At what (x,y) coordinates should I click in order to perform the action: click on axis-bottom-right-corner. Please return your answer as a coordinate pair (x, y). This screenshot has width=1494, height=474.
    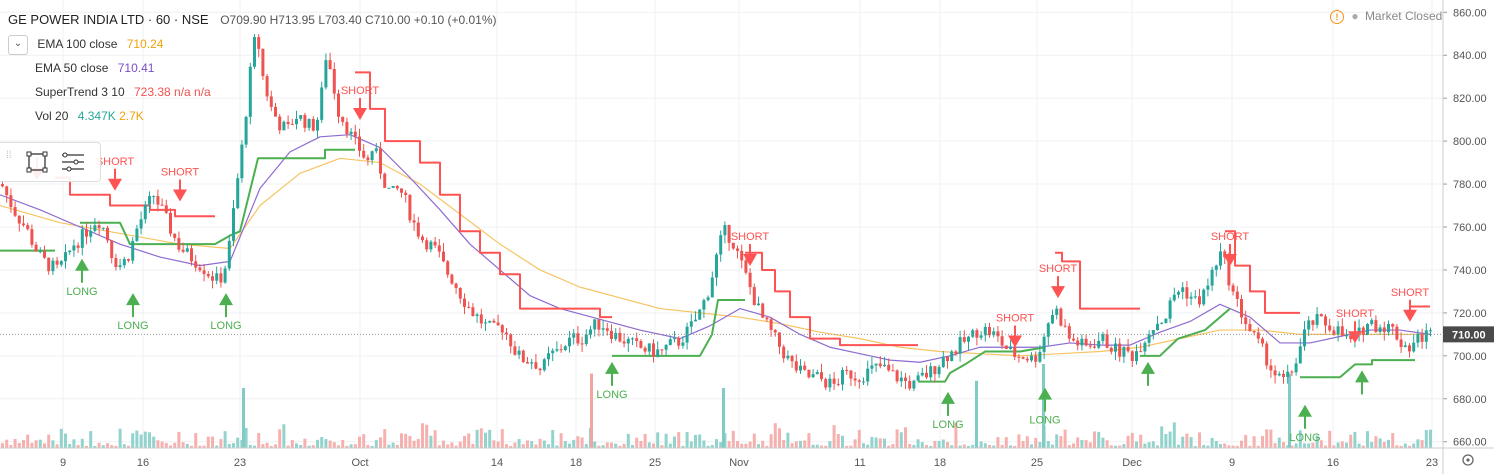
    Looking at the image, I should click on (1468, 460).